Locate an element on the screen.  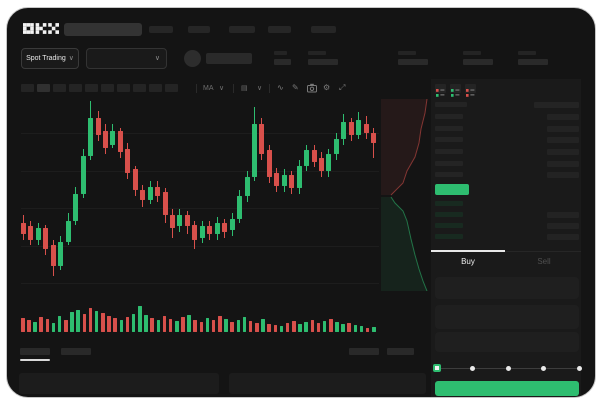
last-price-button is located at coordinates (452, 189).